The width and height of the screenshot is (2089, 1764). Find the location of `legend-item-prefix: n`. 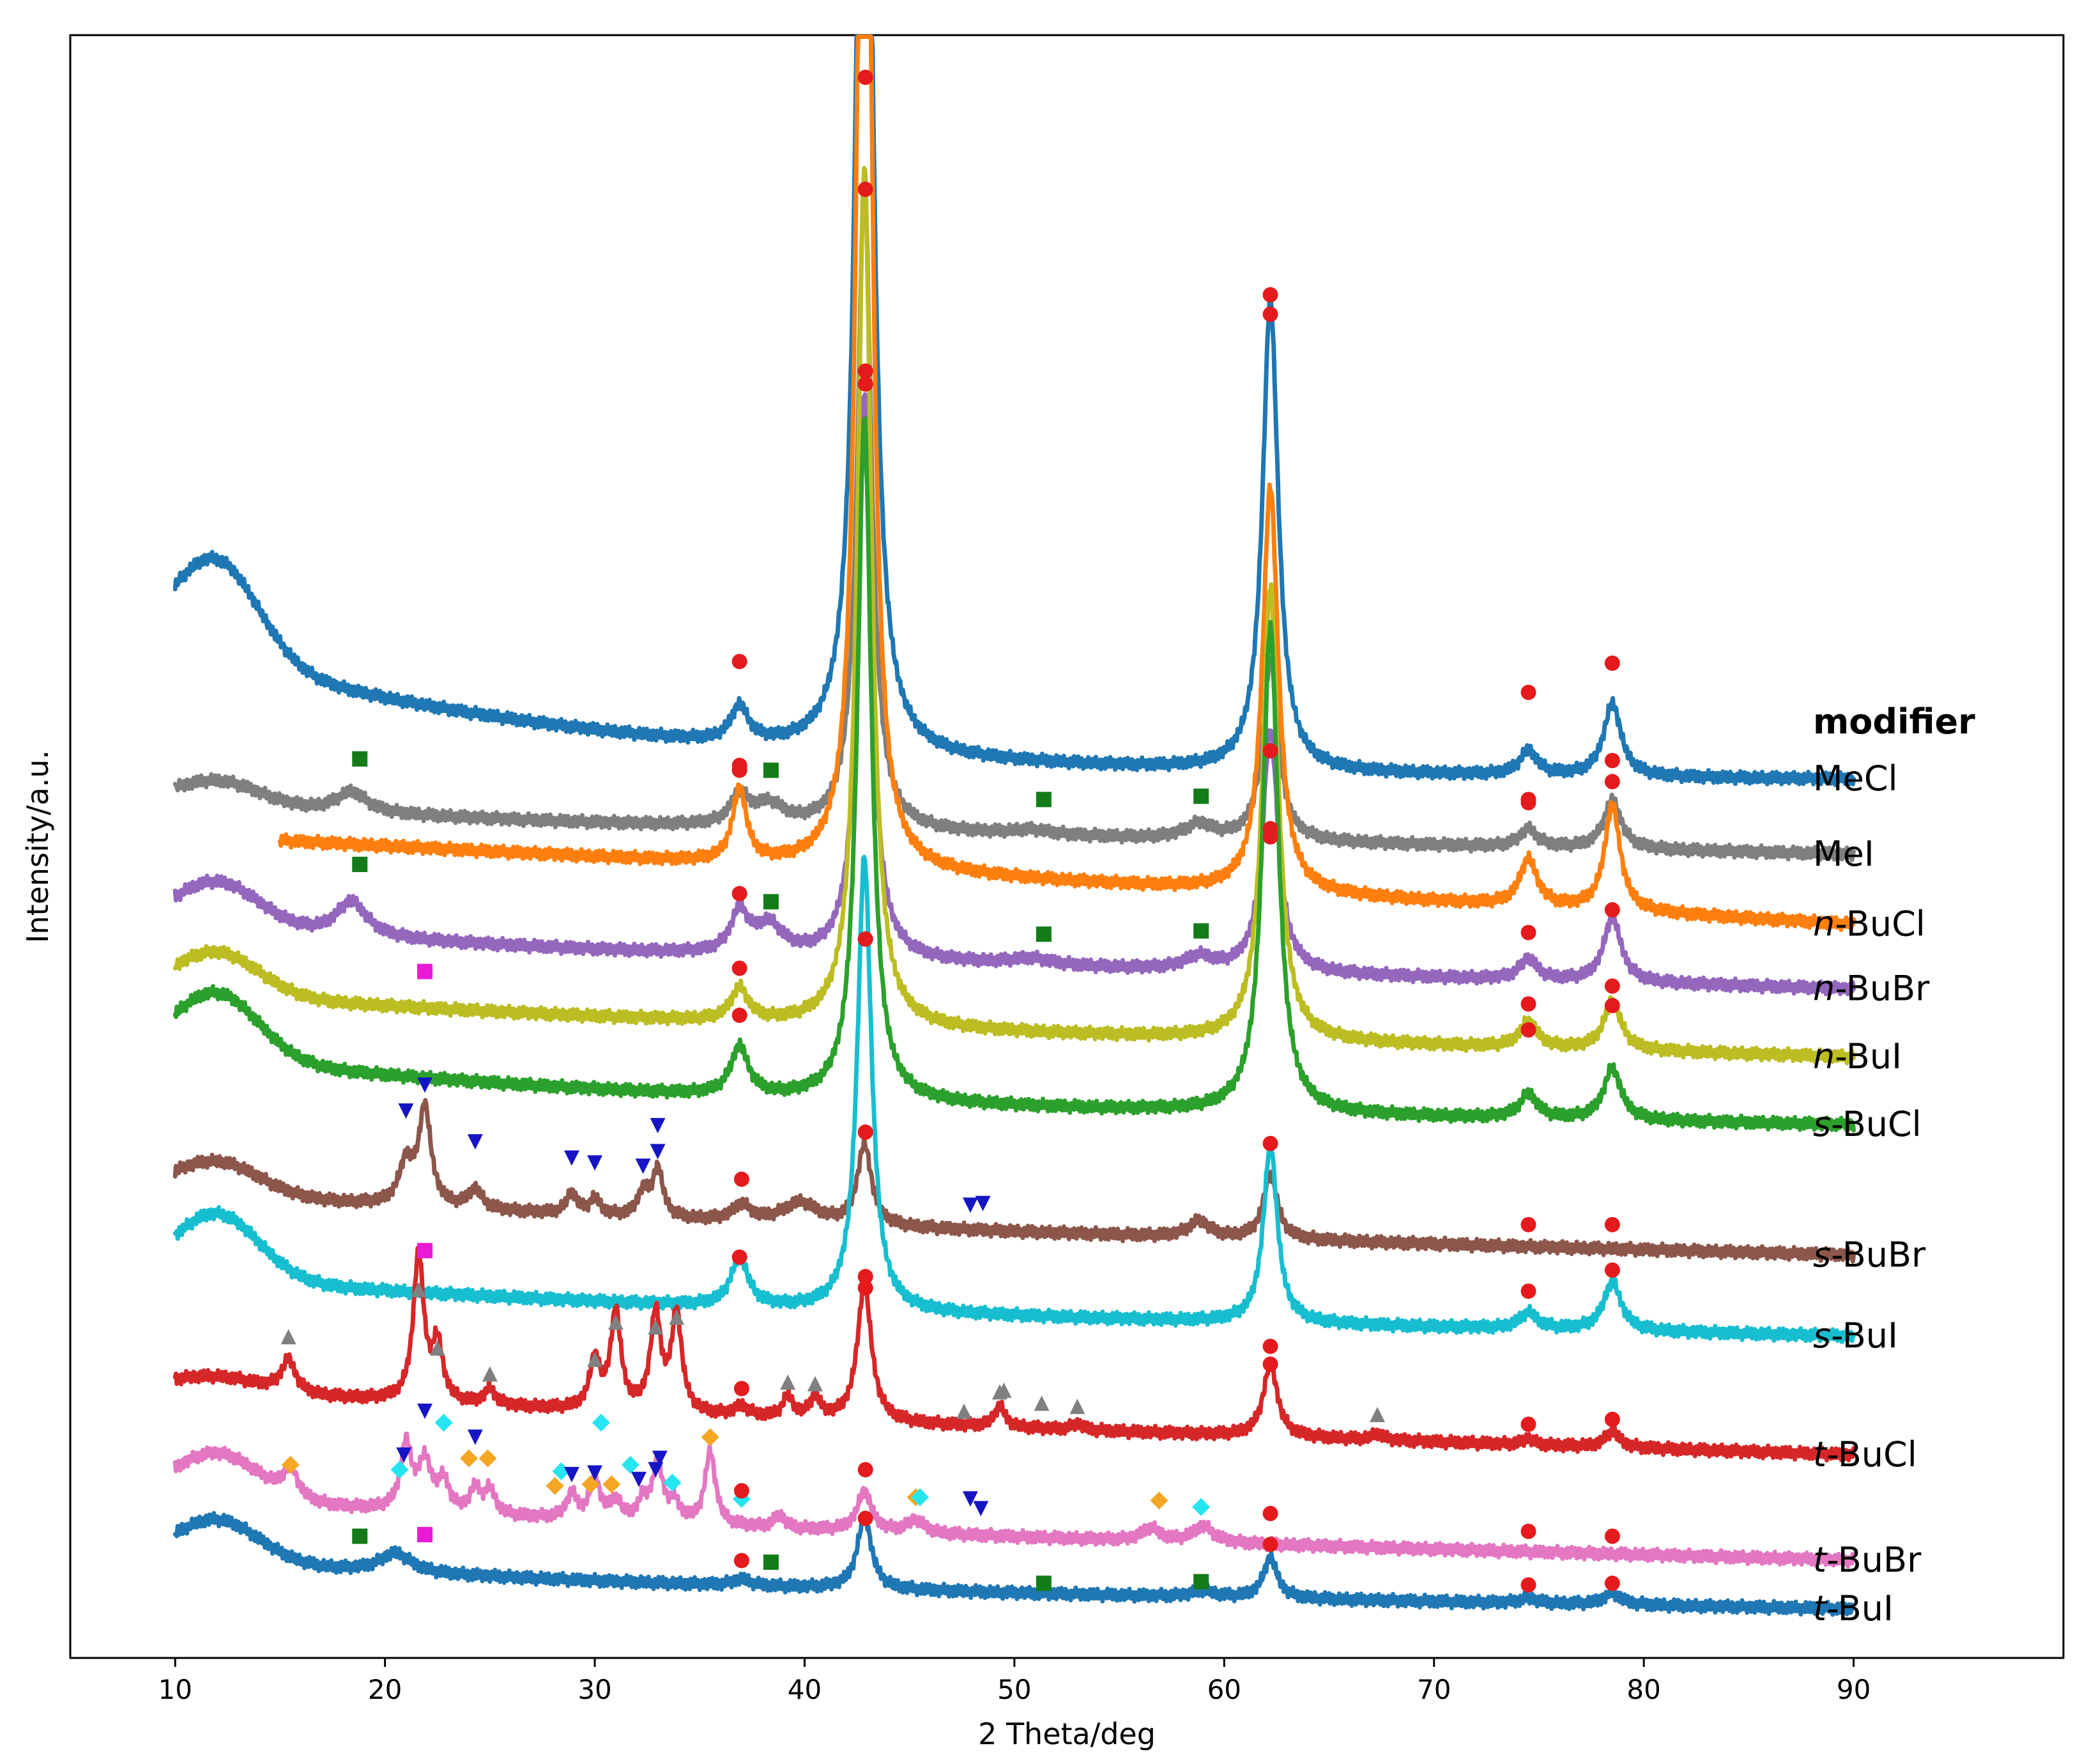

legend-item-prefix: n is located at coordinates (1824, 1056).